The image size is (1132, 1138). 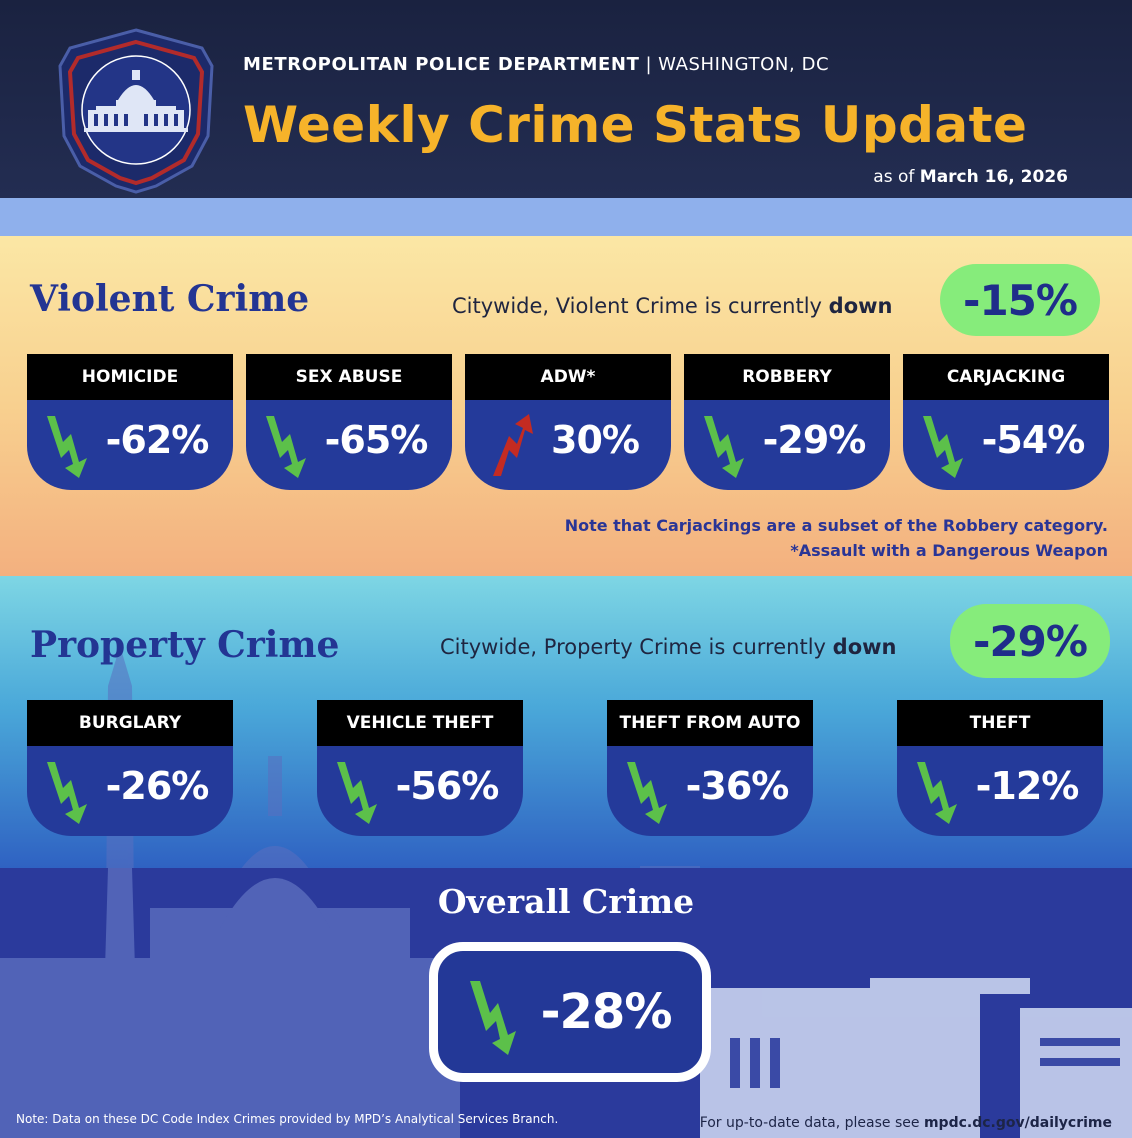 What do you see at coordinates (635, 125) in the screenshot?
I see `page-title: Weekly Crime Stats Update` at bounding box center [635, 125].